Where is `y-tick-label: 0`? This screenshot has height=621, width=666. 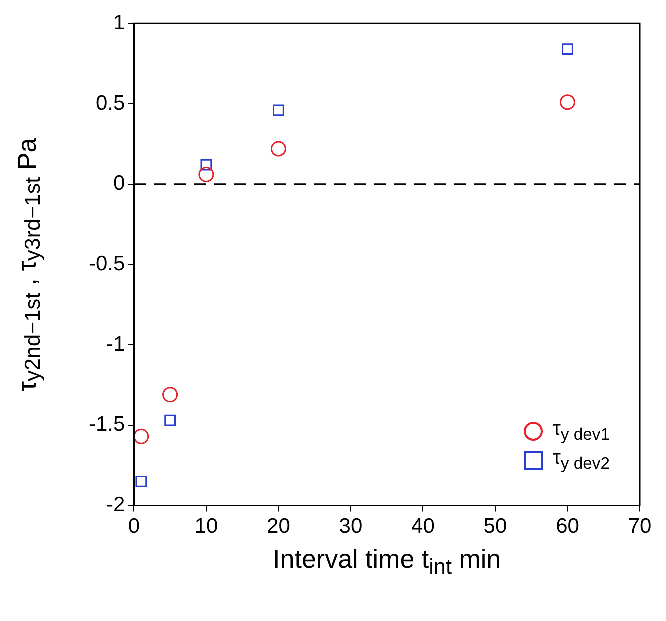 y-tick-label: 0 is located at coordinates (120, 184).